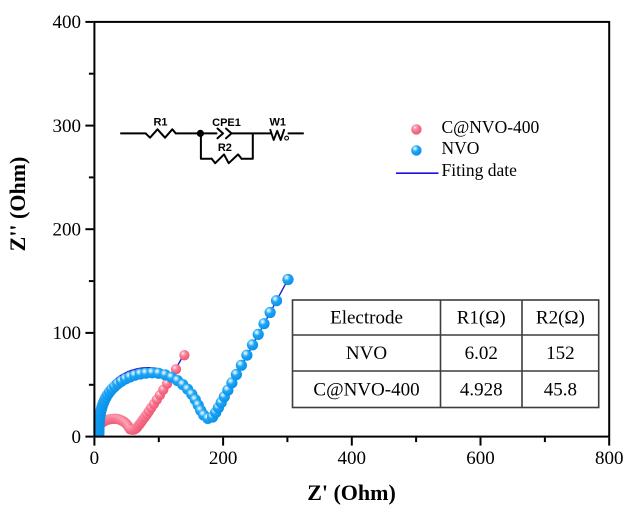  I want to click on svg-text: Z' (Ohm), so click(351, 492).